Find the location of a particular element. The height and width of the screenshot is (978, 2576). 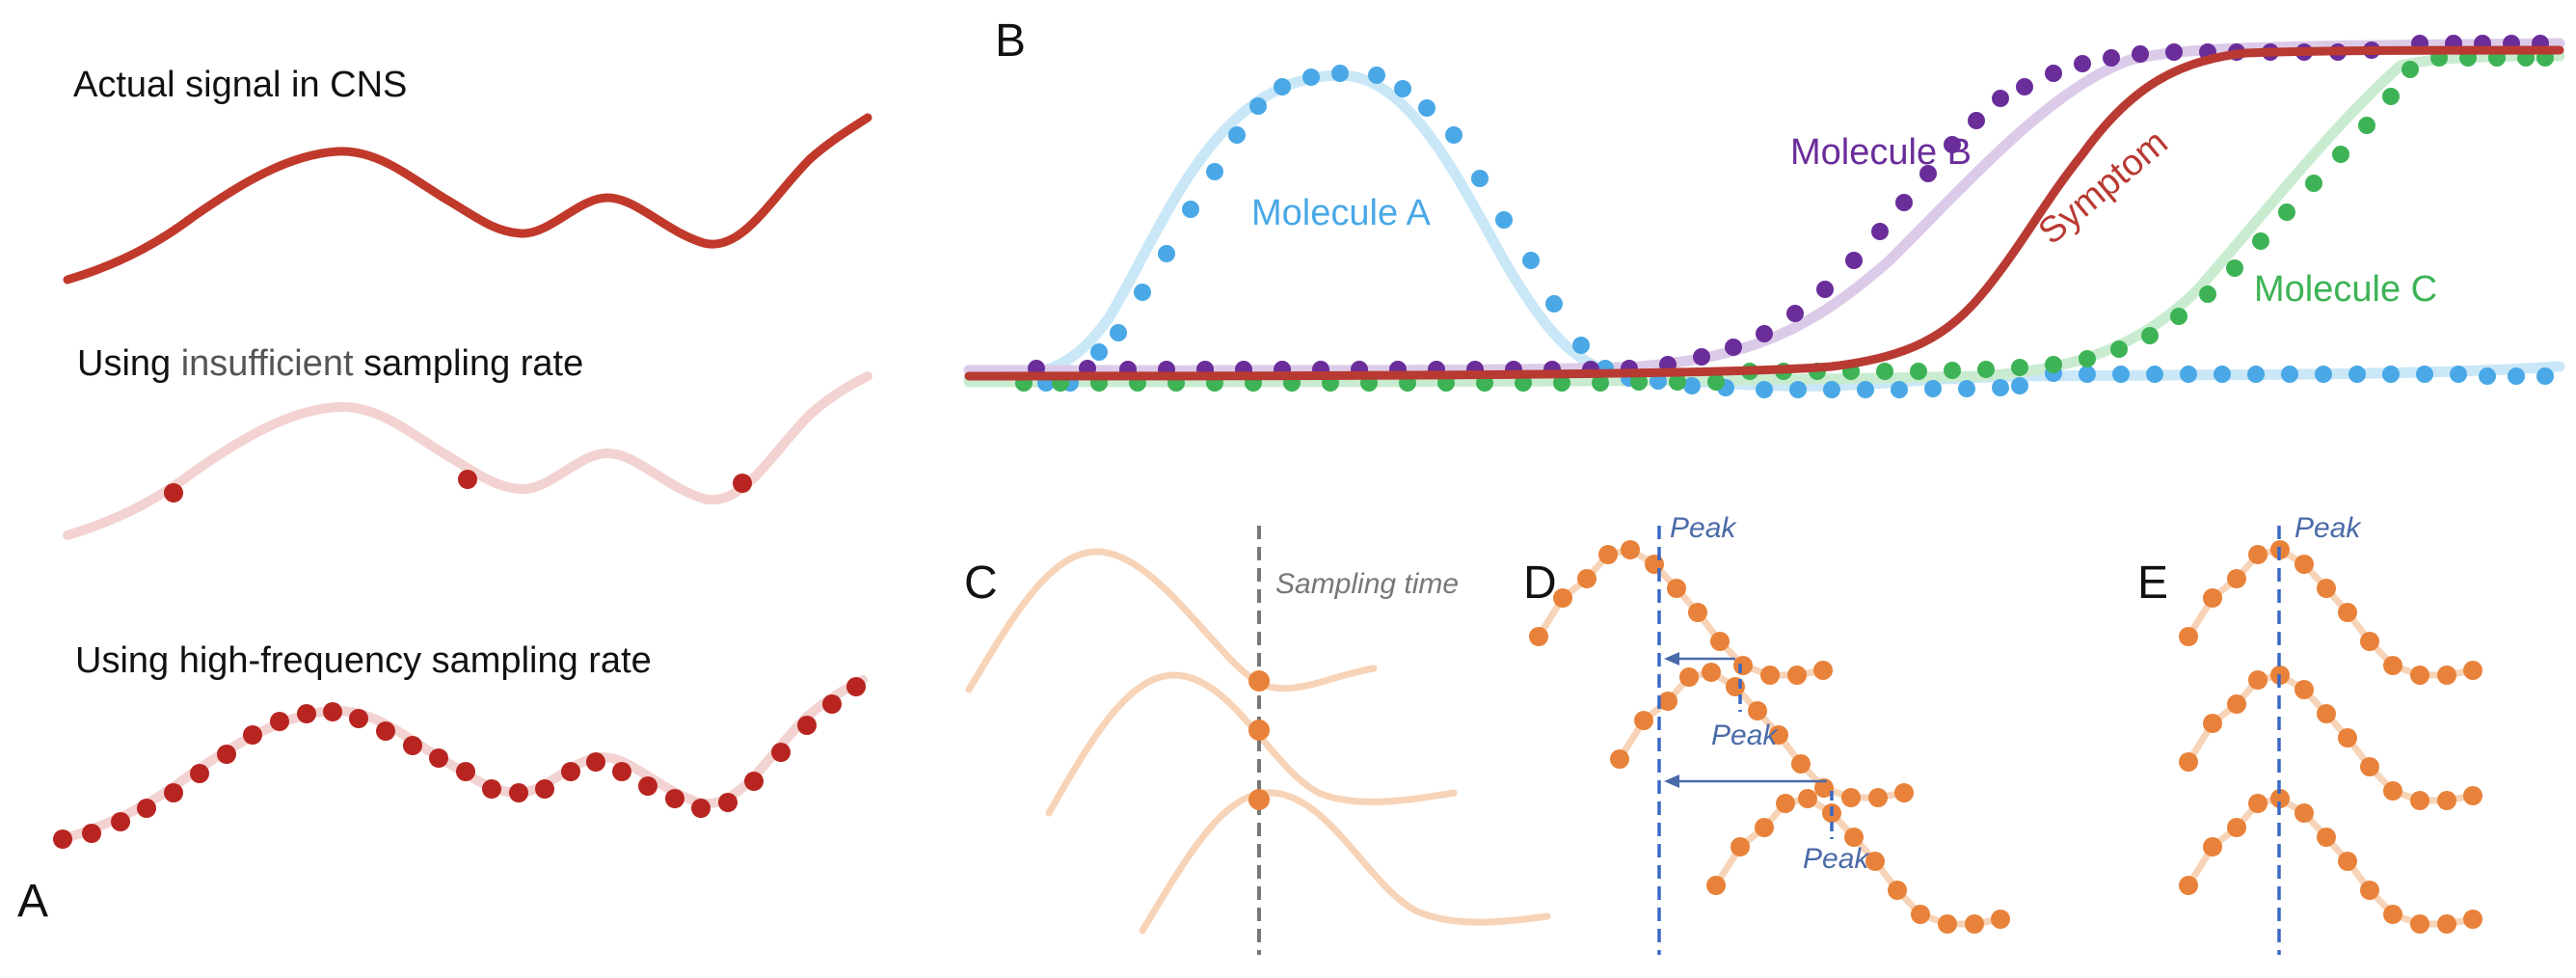

peak-curves-d is located at coordinates (1770, 737).